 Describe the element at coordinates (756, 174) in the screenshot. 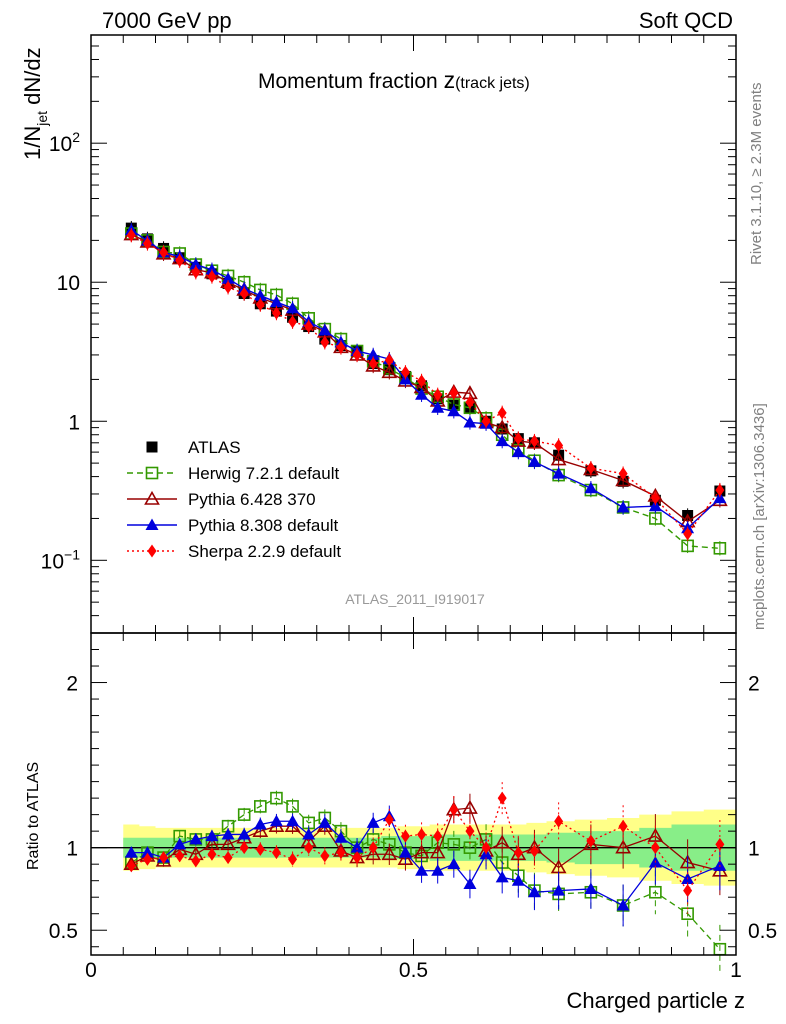

I see `rivet-label: Rivet 3.1.10, ≥ 2.3M events` at that location.